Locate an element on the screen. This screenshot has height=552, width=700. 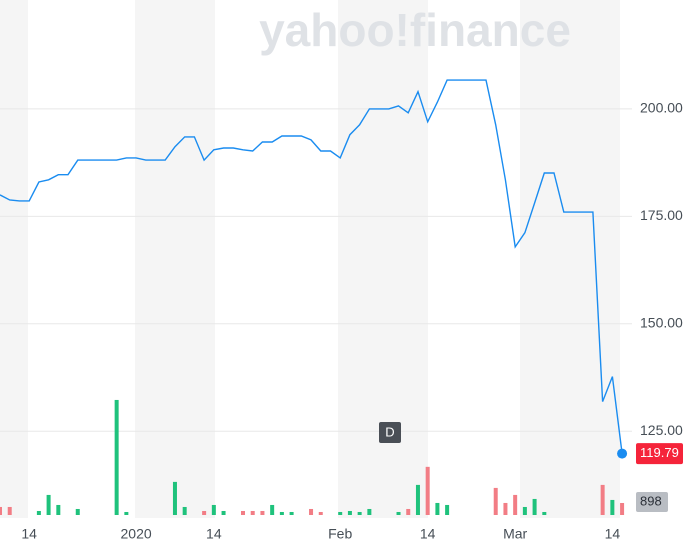
y-tick-label: 175.00 is located at coordinates (661, 215).